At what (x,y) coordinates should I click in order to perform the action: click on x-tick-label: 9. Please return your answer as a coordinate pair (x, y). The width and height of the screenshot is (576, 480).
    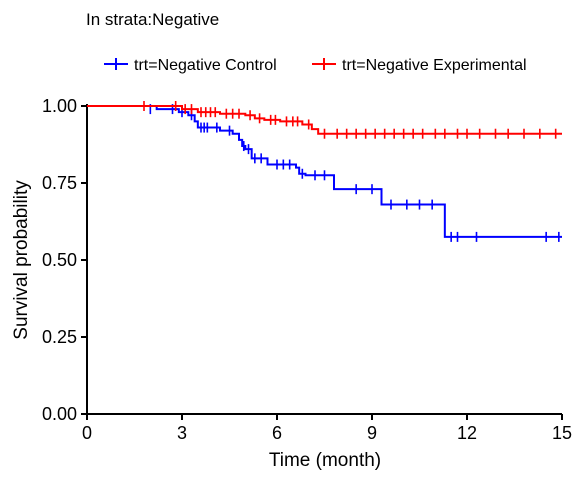
    Looking at the image, I should click on (372, 433).